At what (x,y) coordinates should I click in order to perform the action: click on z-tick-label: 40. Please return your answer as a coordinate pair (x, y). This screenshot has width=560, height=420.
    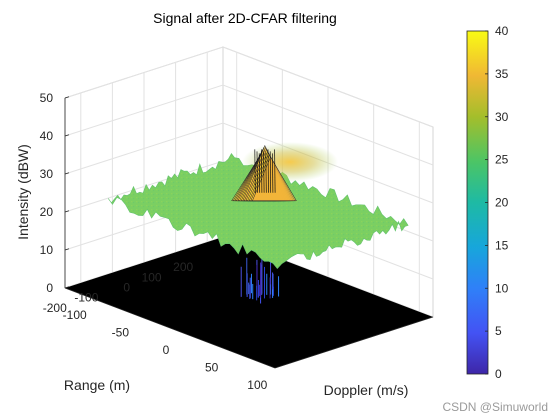
    Looking at the image, I should click on (47, 136).